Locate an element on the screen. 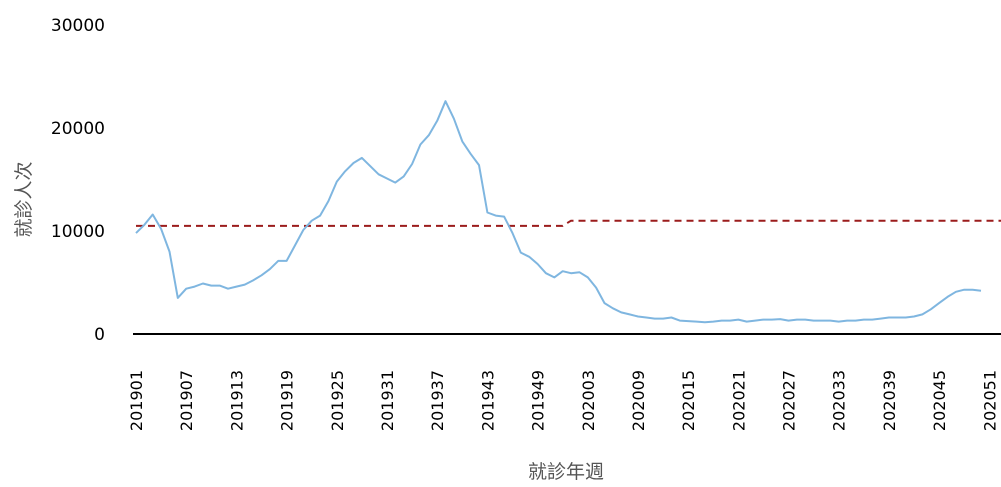 This screenshot has height=487, width=1001. threshold-line is located at coordinates (568, 223).